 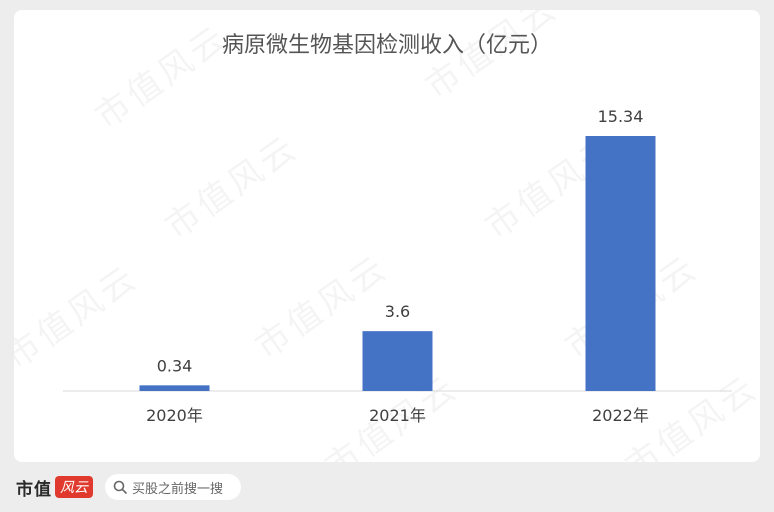 I want to click on x-tick-label: 2022年, so click(x=620, y=415).